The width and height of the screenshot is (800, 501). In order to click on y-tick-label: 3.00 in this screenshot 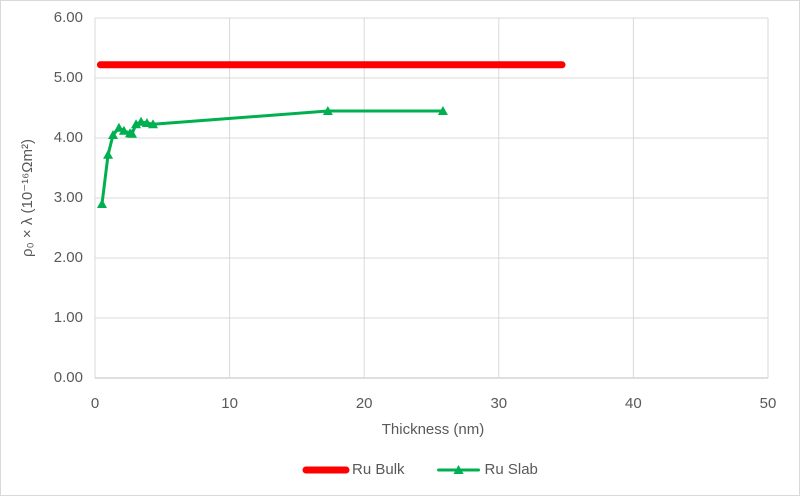, I will do `click(68, 197)`.